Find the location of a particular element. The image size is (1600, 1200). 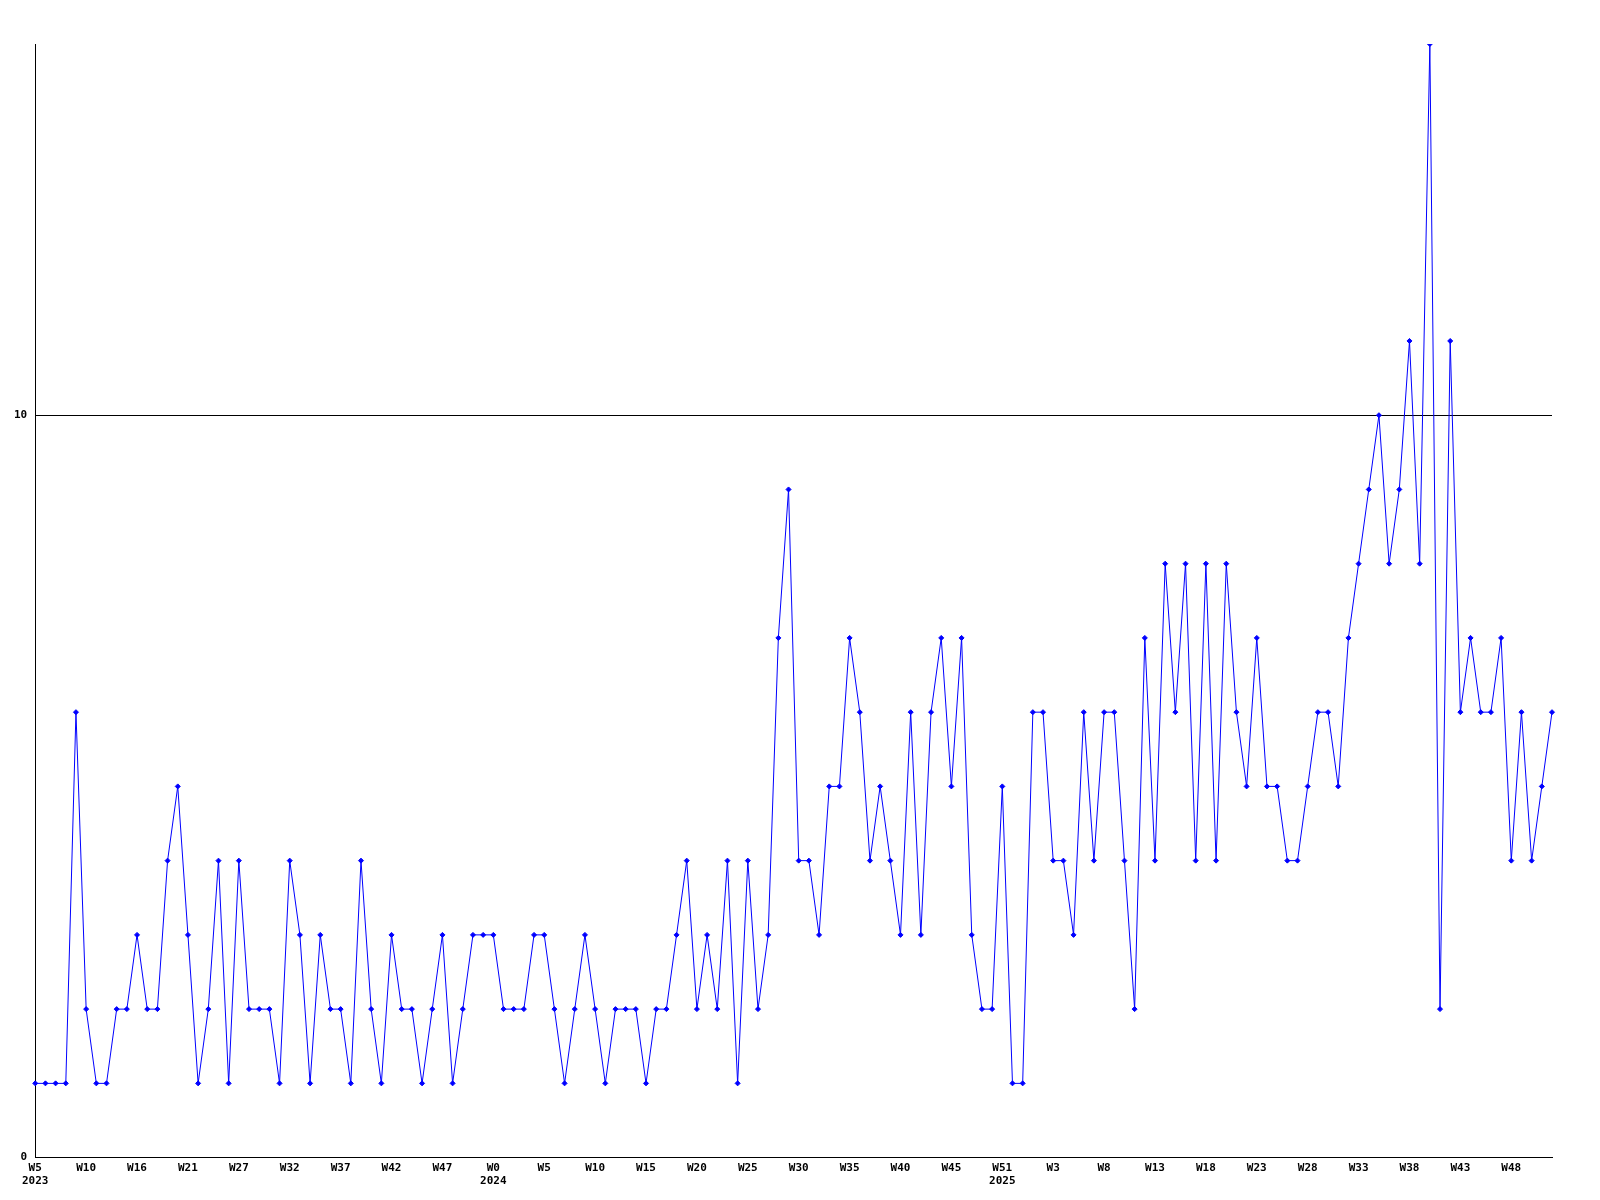

x-tick-label: W40 is located at coordinates (900, 1168).